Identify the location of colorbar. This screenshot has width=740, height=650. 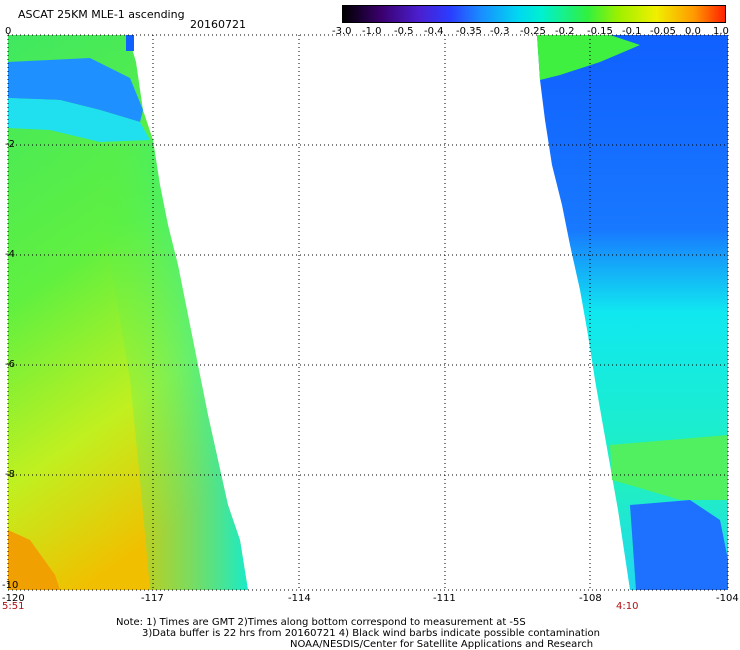
(534, 14).